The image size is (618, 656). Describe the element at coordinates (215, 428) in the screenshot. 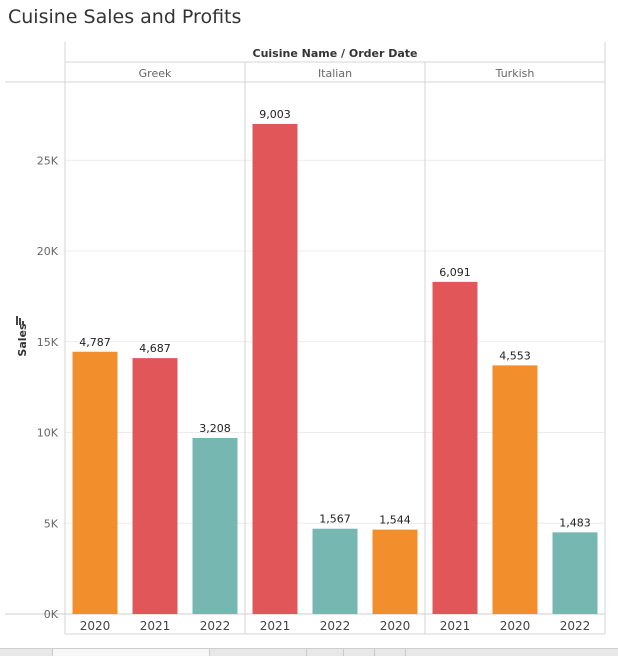

I see `data-label: 3,208` at that location.